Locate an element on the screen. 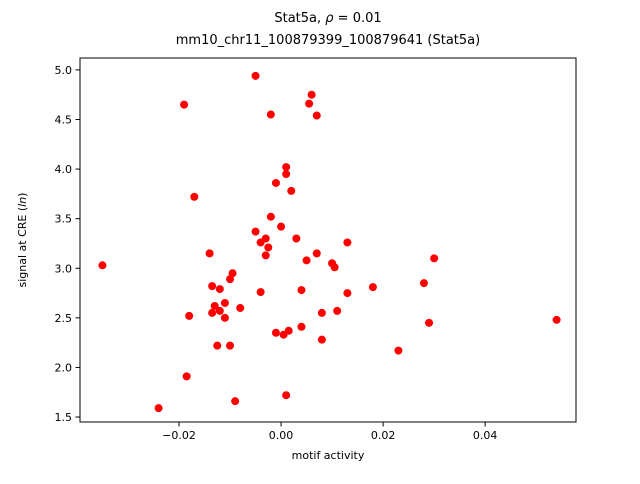 The height and width of the screenshot is (484, 640). y-tick-label: 2.5 is located at coordinates (64, 318).